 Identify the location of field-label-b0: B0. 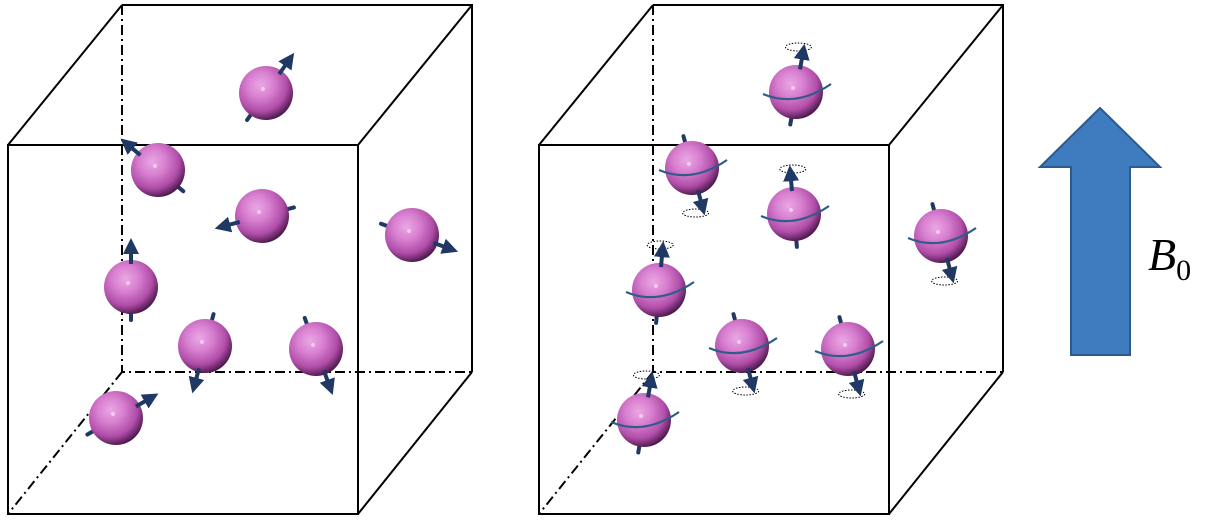
(1169, 259).